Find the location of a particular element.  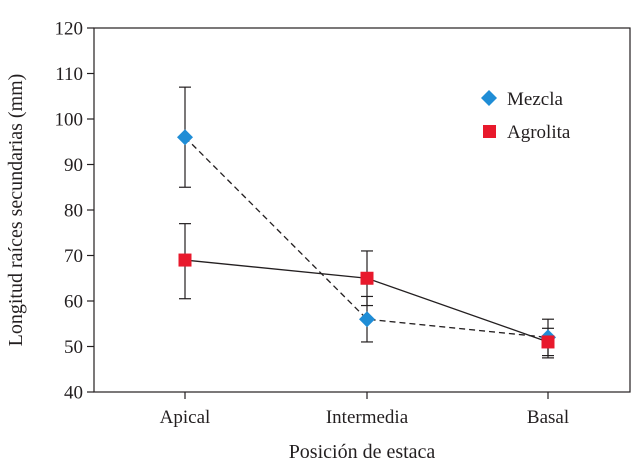

x-tick-label-basal: Basal is located at coordinates (548, 417).